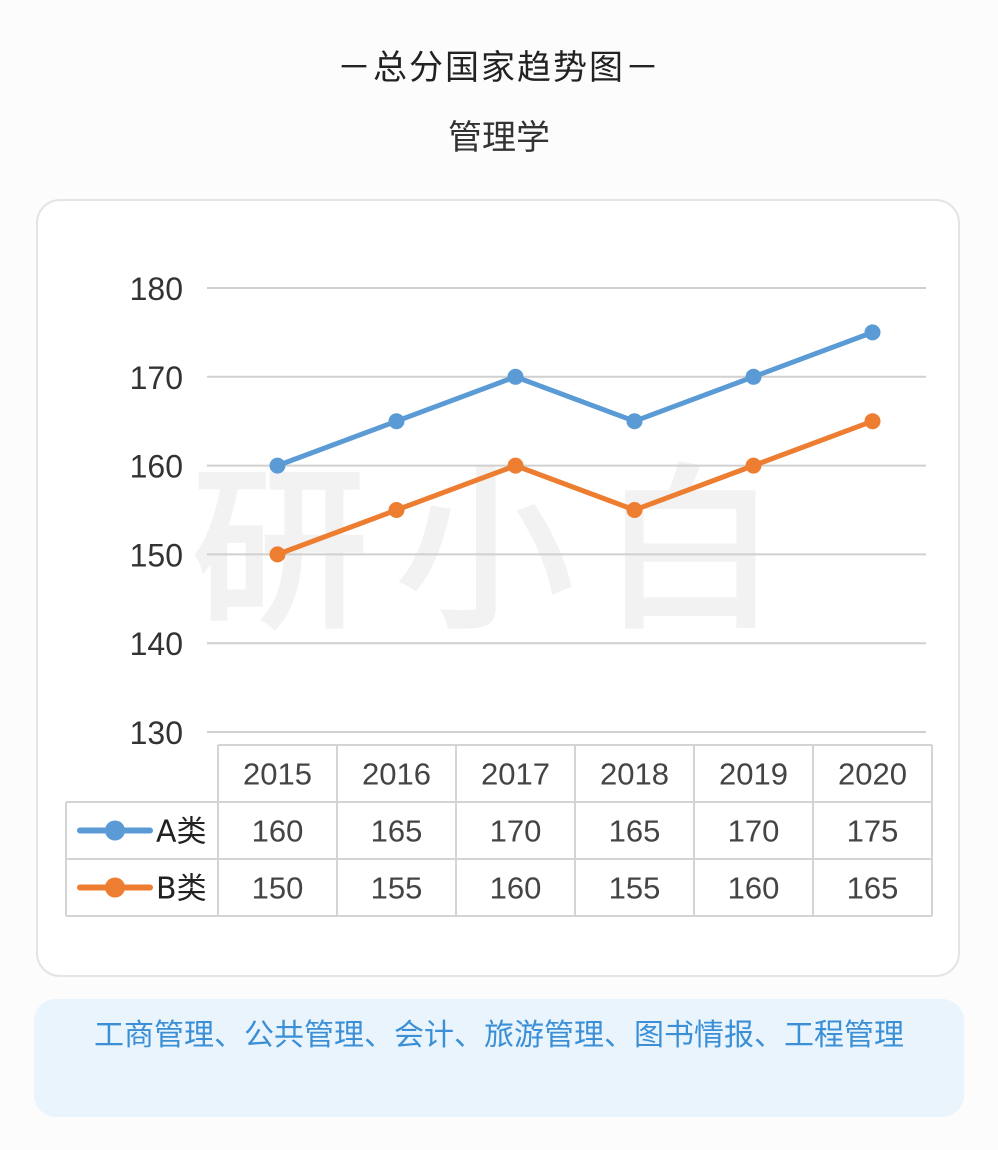 This screenshot has width=998, height=1150. Describe the element at coordinates (499, 68) in the screenshot. I see `page-title: －总分国家趋势图－` at that location.